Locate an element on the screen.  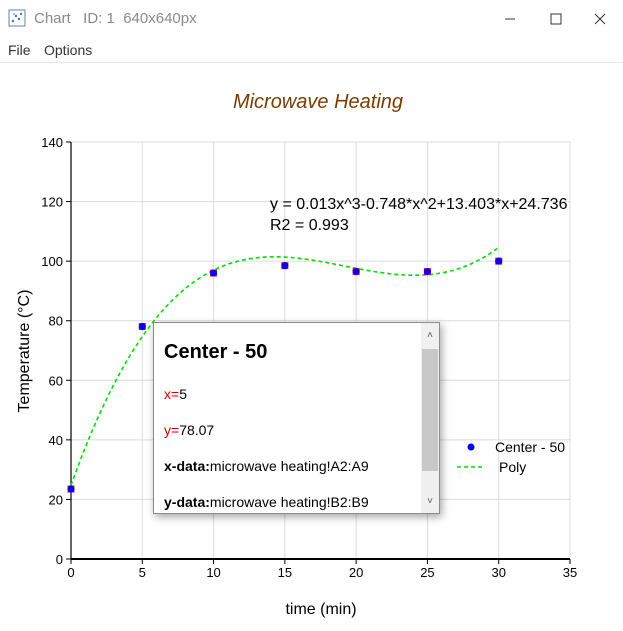
fit-r2: R2 = 0.993 is located at coordinates (309, 225).